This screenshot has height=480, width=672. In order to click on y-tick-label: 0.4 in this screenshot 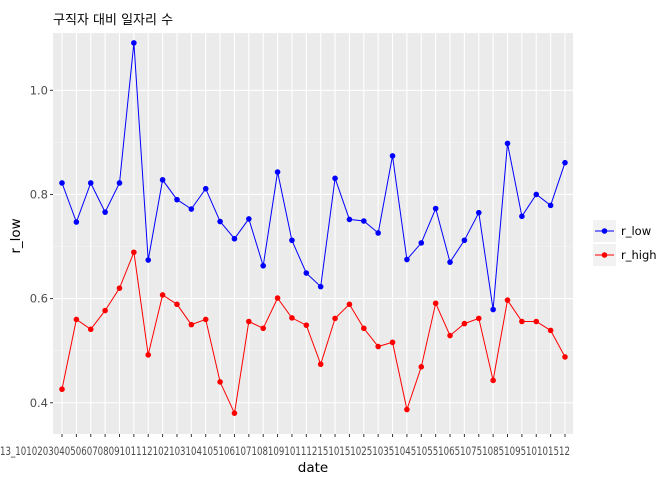, I will do `click(39, 403)`.